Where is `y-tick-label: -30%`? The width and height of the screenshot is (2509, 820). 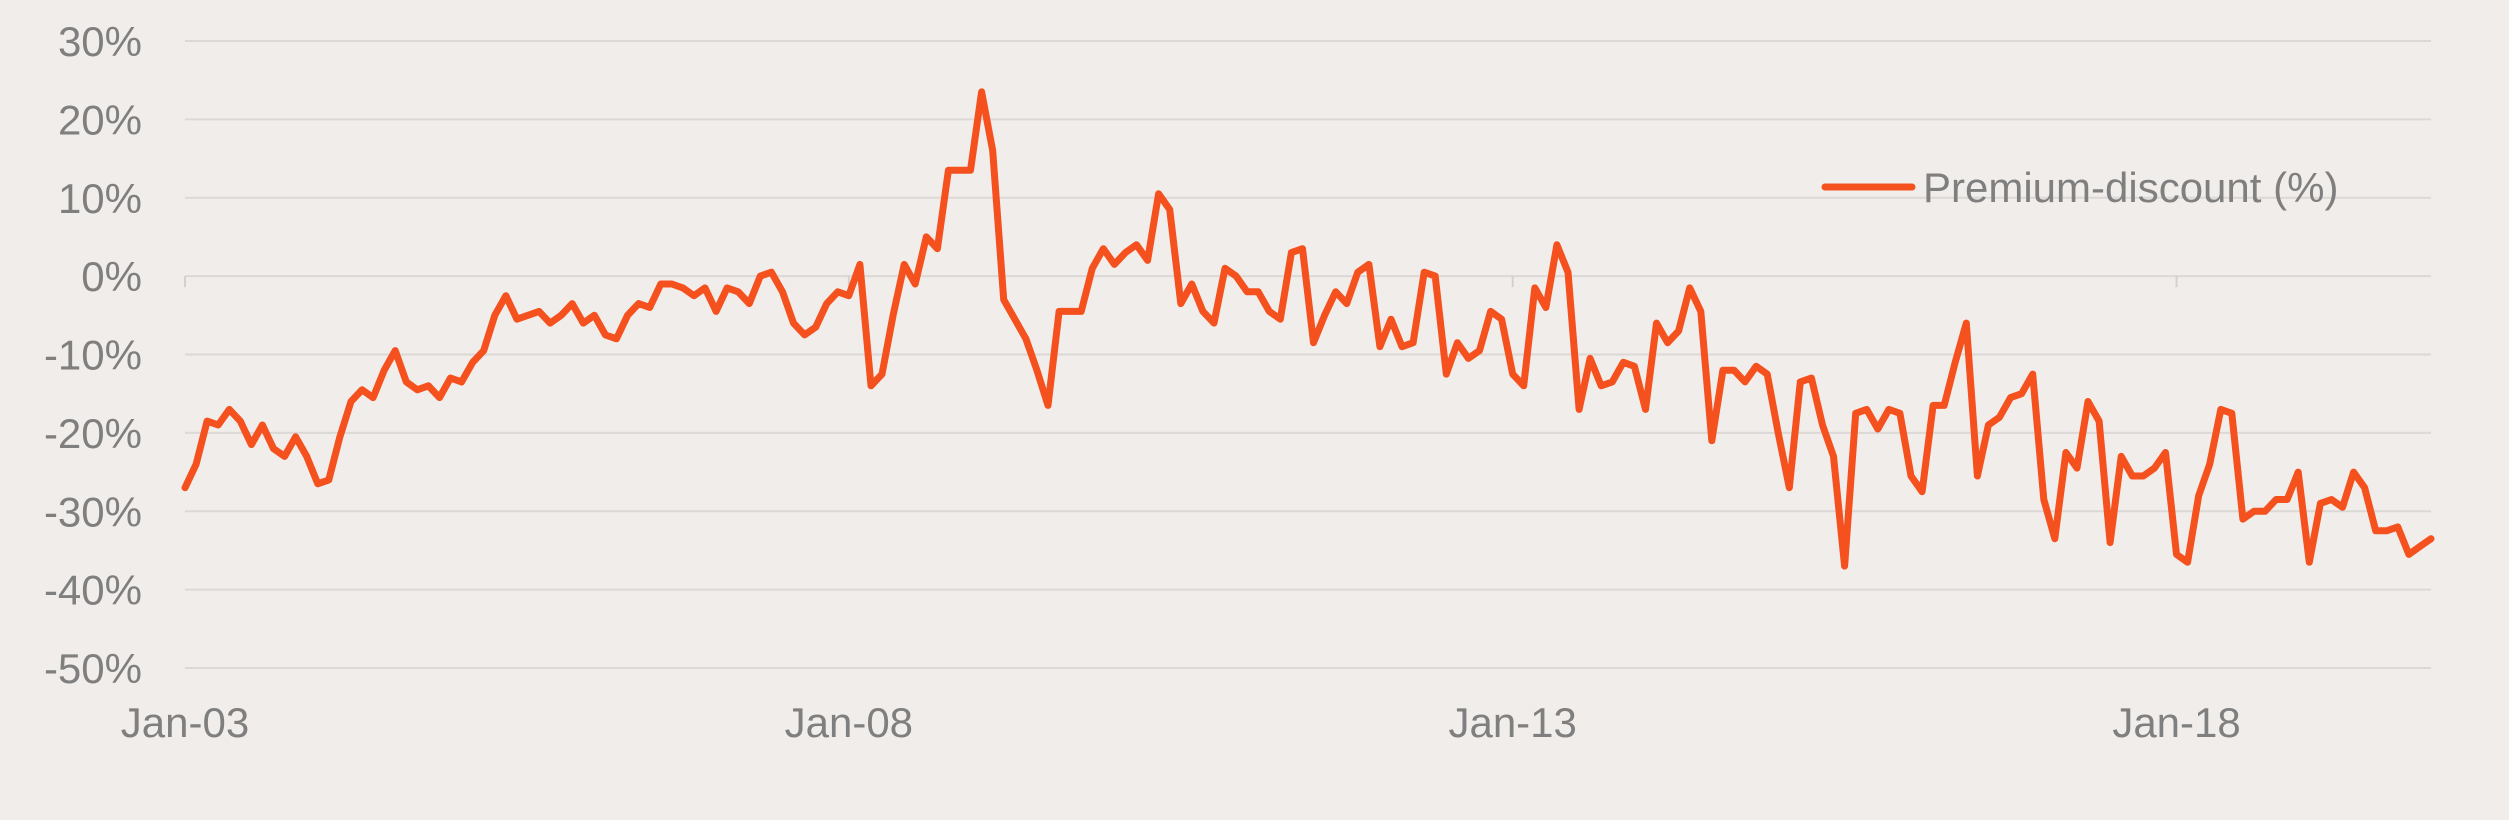 y-tick-label: -30% is located at coordinates (93, 511).